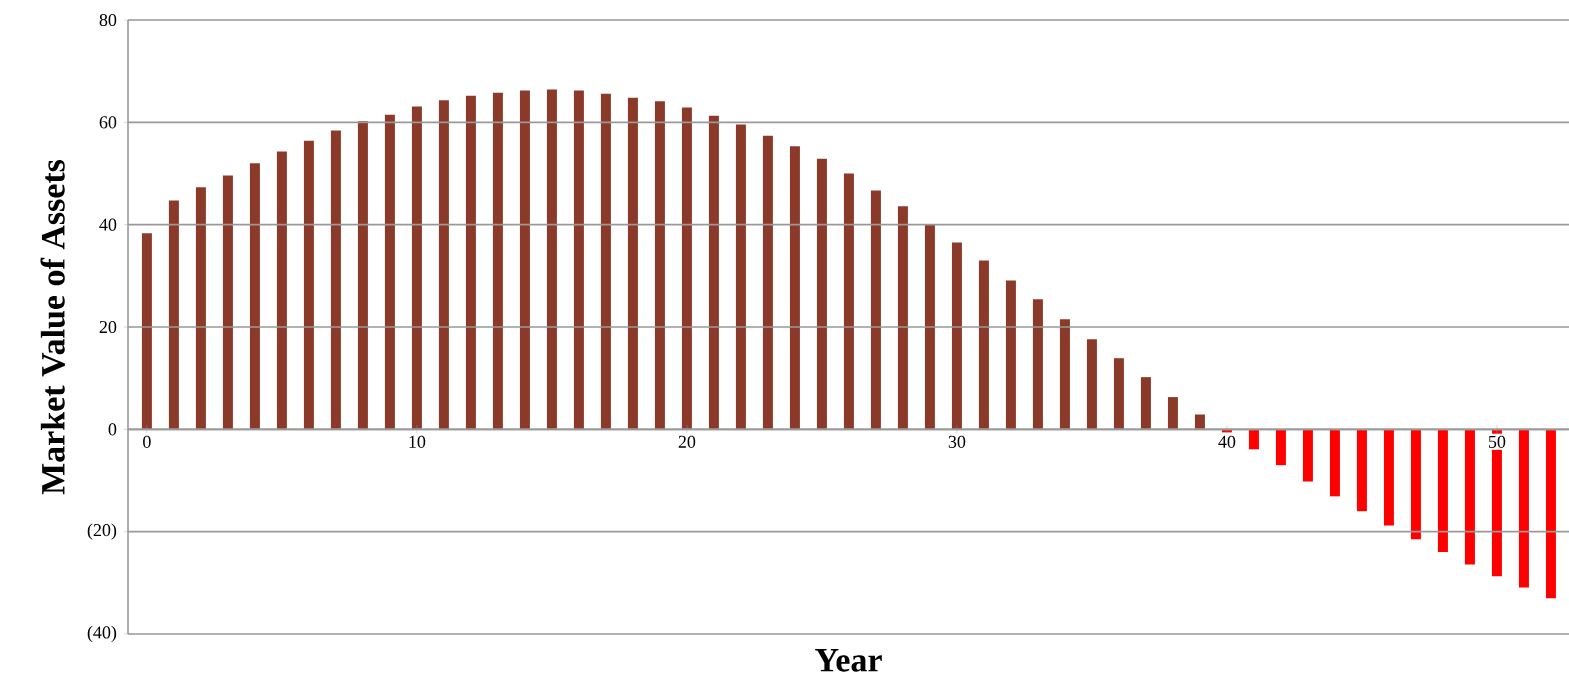  What do you see at coordinates (102, 634) in the screenshot?
I see `y-tick-label: (40)` at bounding box center [102, 634].